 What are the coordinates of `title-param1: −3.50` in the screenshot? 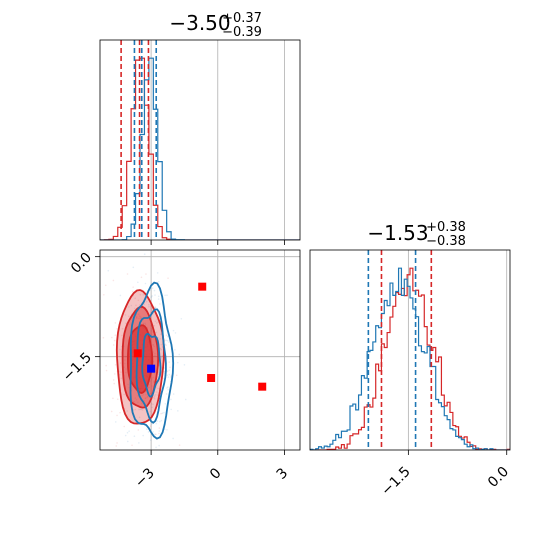 It's located at (199, 23).